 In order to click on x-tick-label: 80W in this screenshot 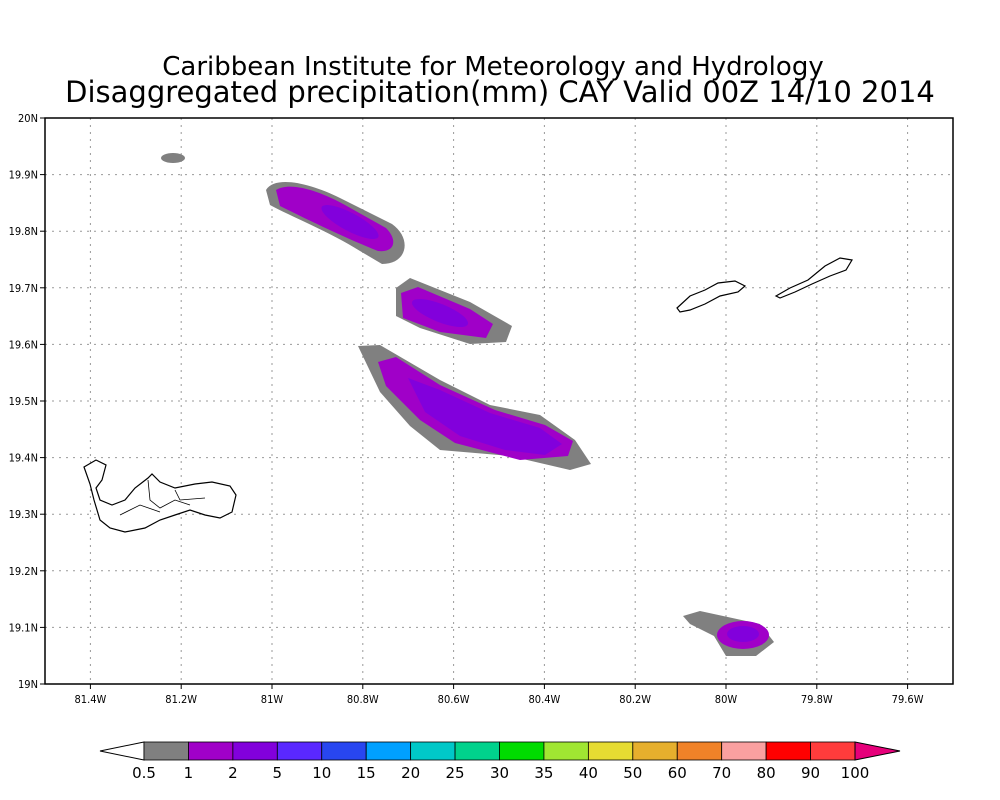, I will do `click(726, 699)`.